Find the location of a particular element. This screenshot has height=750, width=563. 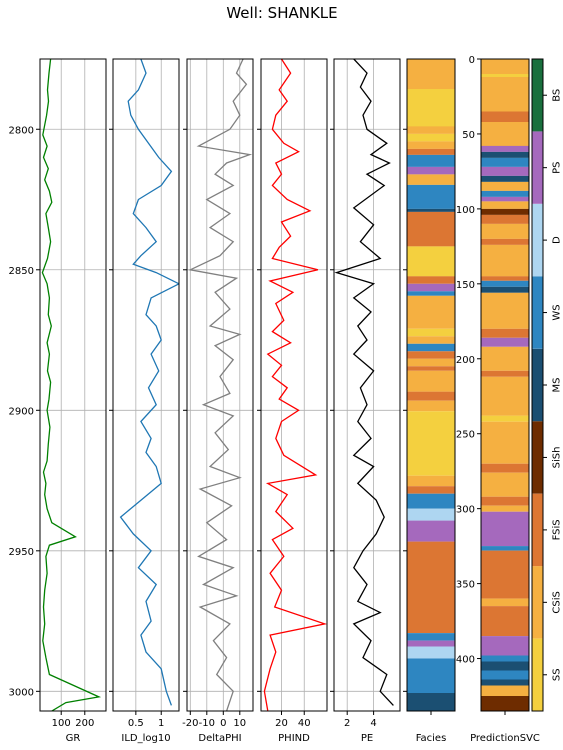

track-PHIND: 20 40 PHIND is located at coordinates (292, 401).